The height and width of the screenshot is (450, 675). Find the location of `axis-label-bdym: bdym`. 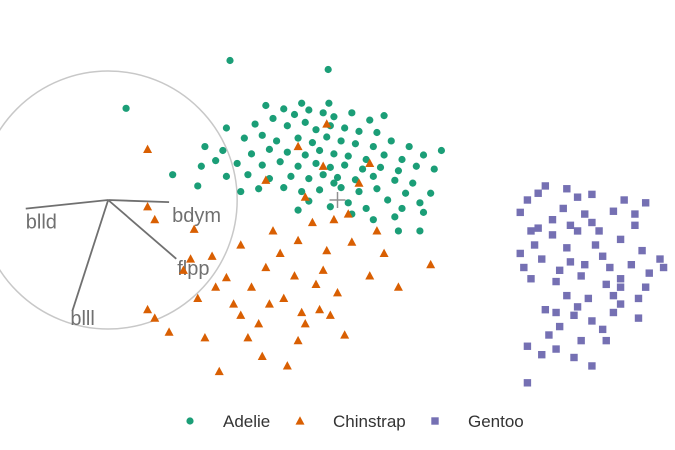

axis-label-bdym: bdym is located at coordinates (196, 216).